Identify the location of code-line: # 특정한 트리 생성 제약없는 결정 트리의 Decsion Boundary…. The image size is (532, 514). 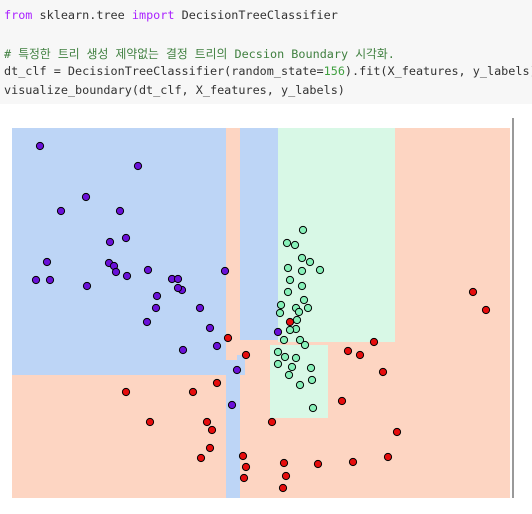
(199, 53).